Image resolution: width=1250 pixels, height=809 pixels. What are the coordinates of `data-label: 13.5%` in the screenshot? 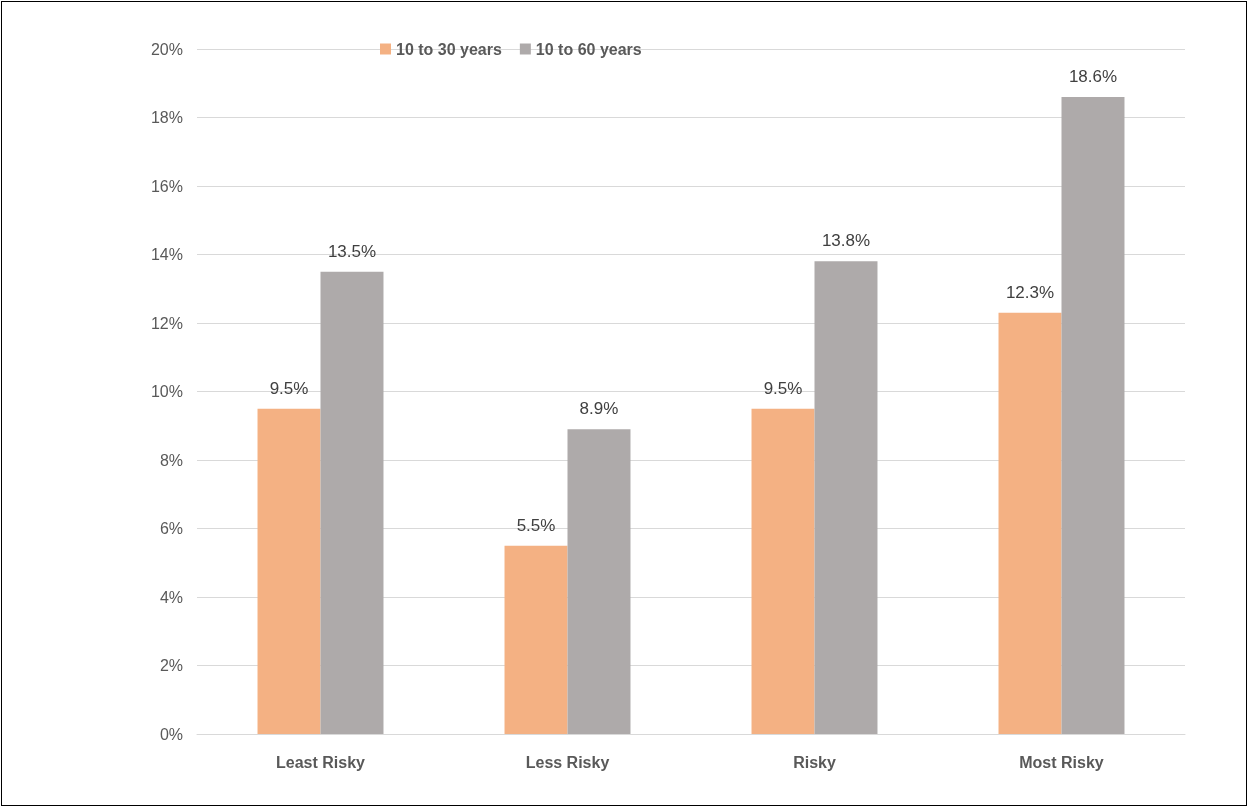 It's located at (352, 251).